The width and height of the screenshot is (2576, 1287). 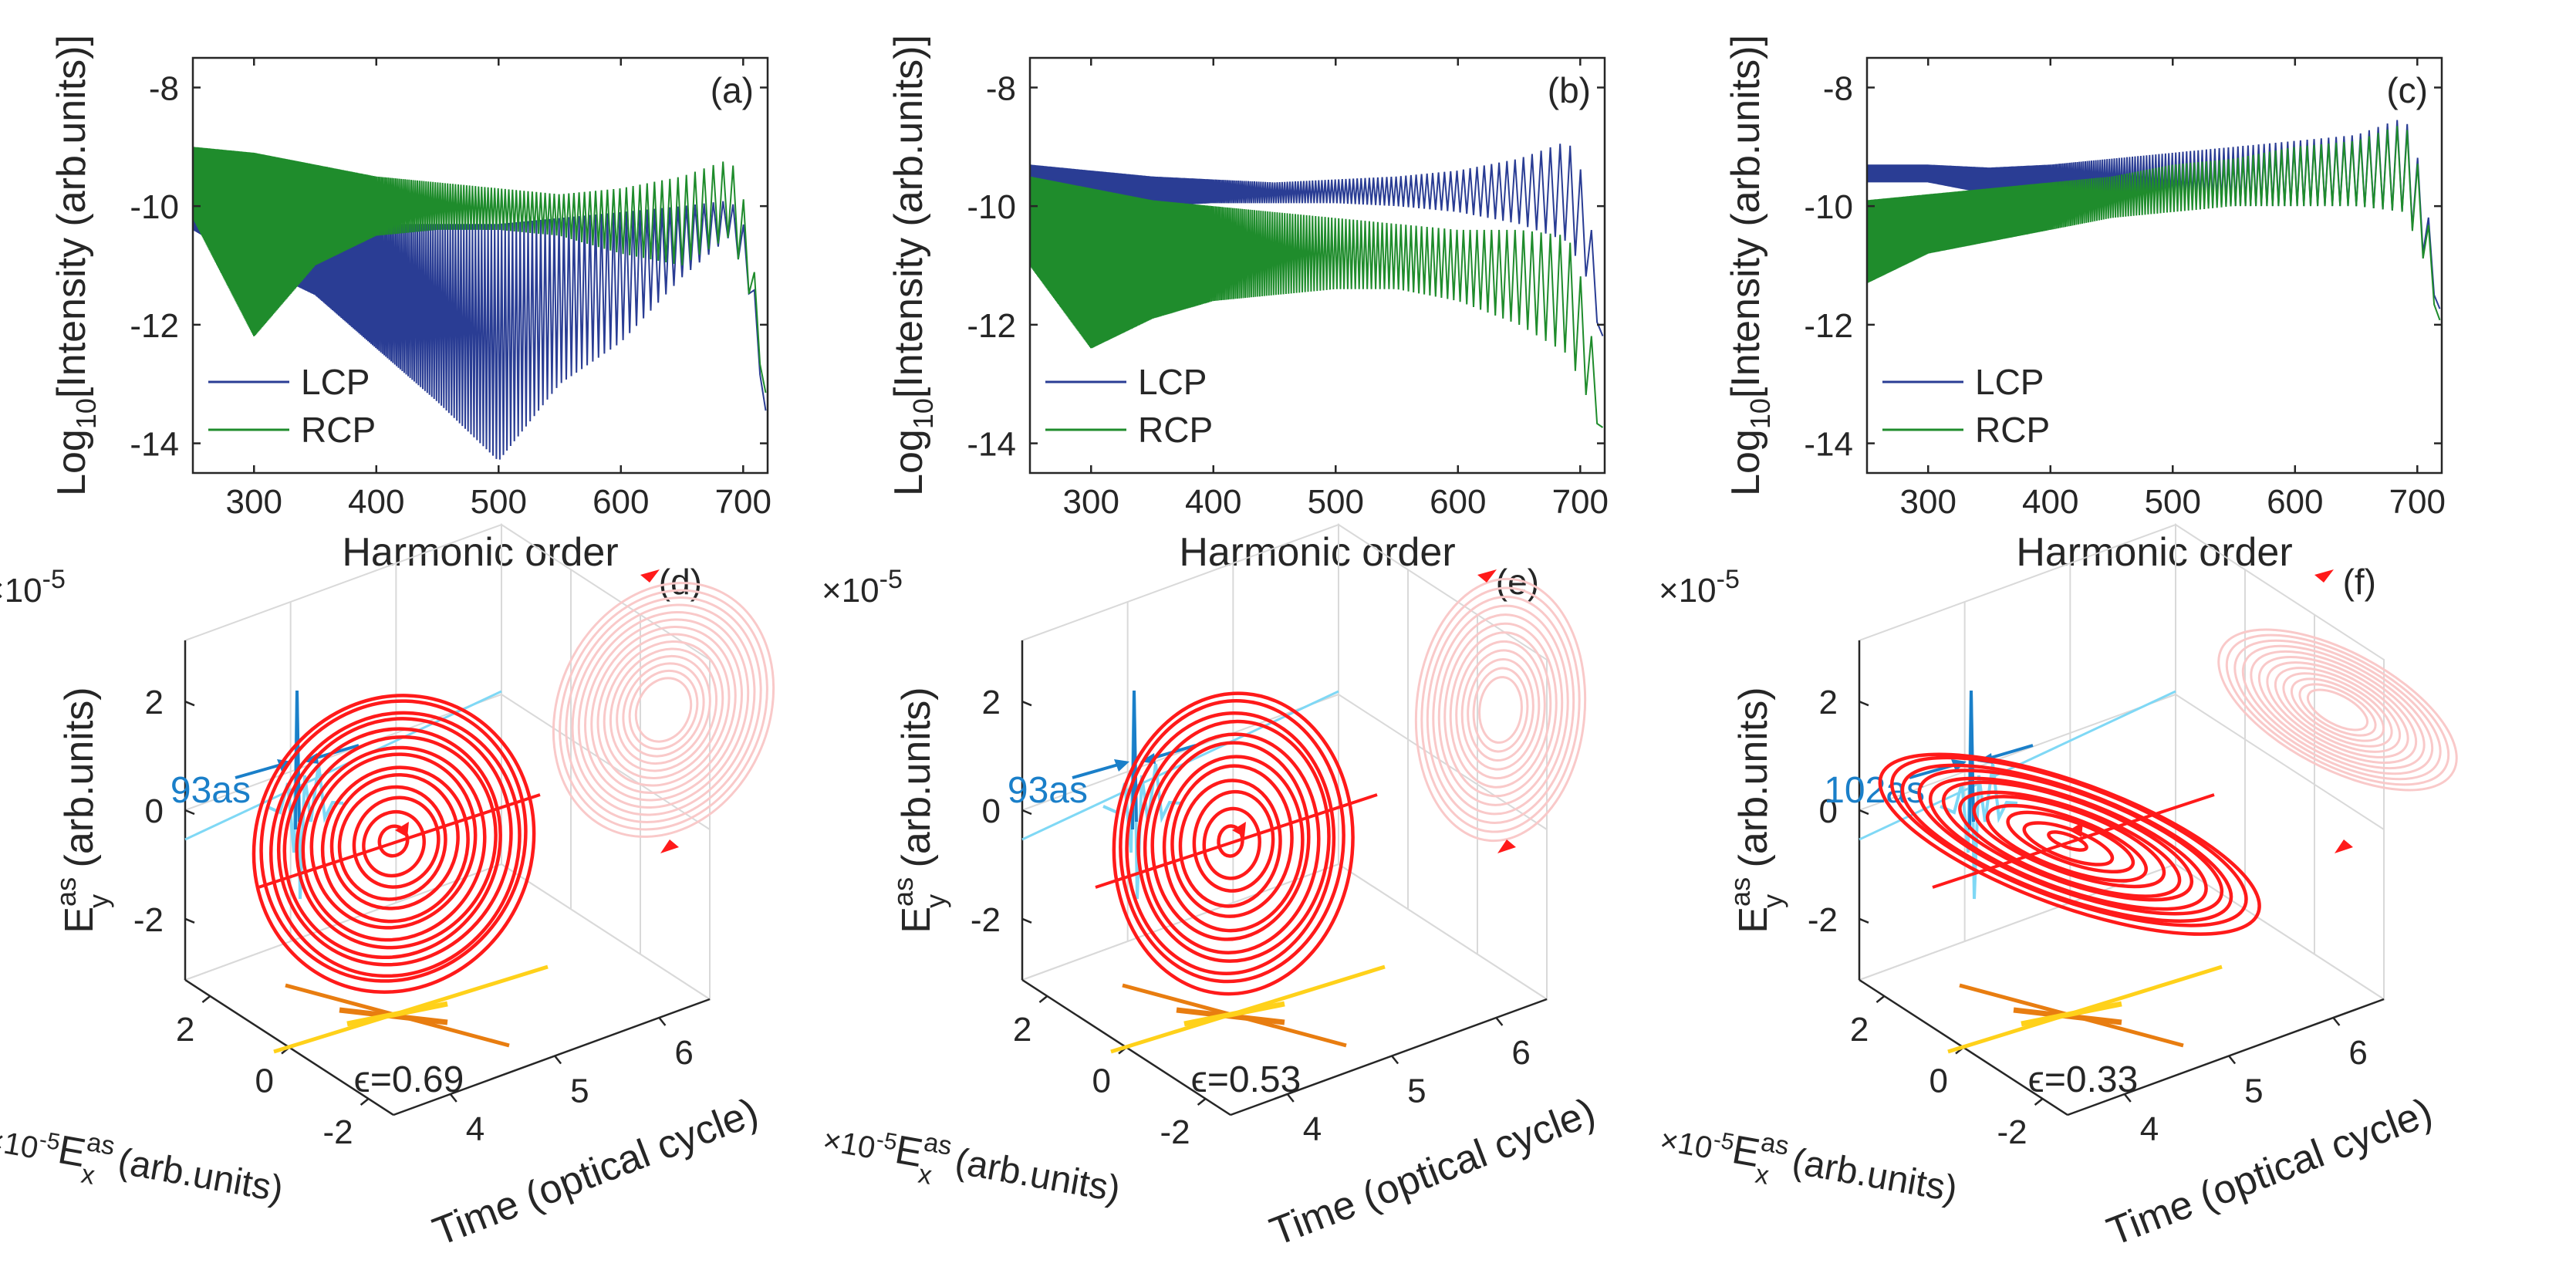 I want to click on pulse-duration-label: 93as, so click(x=210, y=791).